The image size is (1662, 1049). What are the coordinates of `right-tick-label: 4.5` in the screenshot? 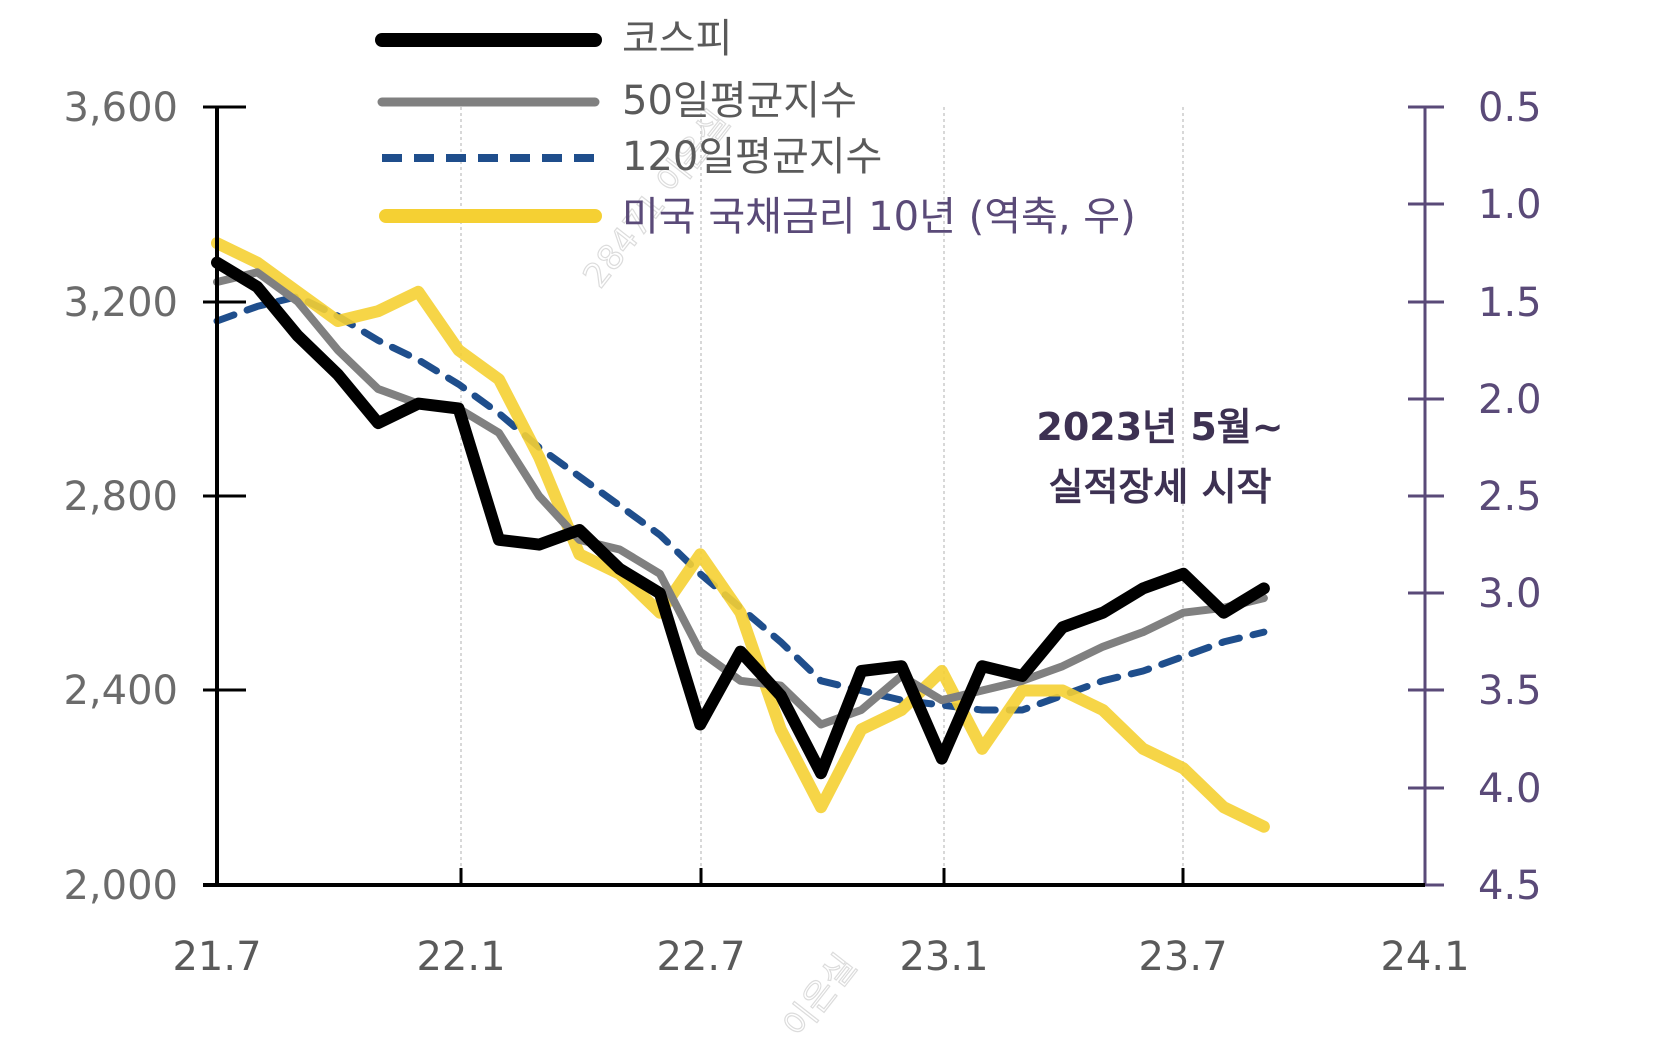 It's located at (1510, 886).